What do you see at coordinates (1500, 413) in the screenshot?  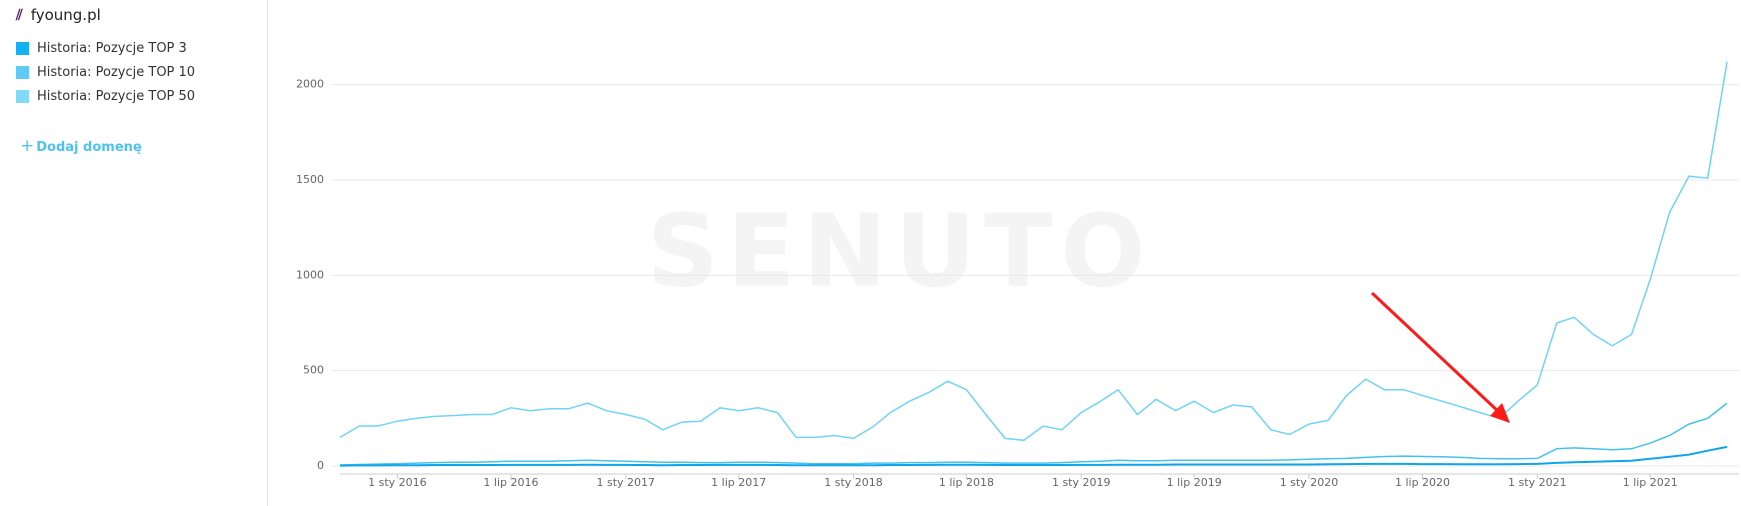 I see `annotation-arrow-head` at bounding box center [1500, 413].